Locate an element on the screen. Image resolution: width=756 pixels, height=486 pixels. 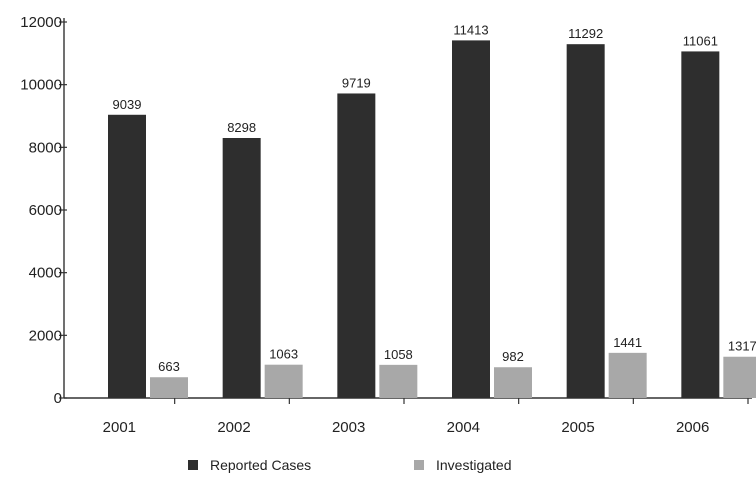
y-tick-label: 10000 is located at coordinates (41, 85).